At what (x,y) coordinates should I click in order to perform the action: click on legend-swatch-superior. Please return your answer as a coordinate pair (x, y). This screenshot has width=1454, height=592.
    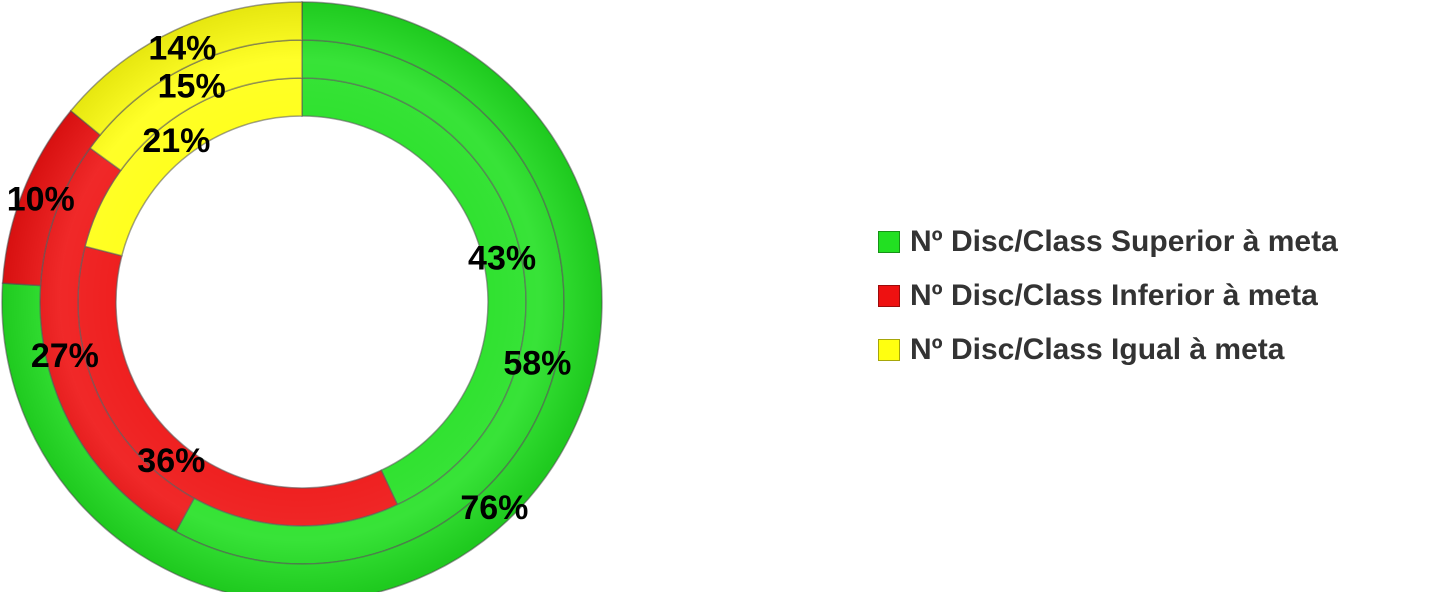
    Looking at the image, I should click on (889, 242).